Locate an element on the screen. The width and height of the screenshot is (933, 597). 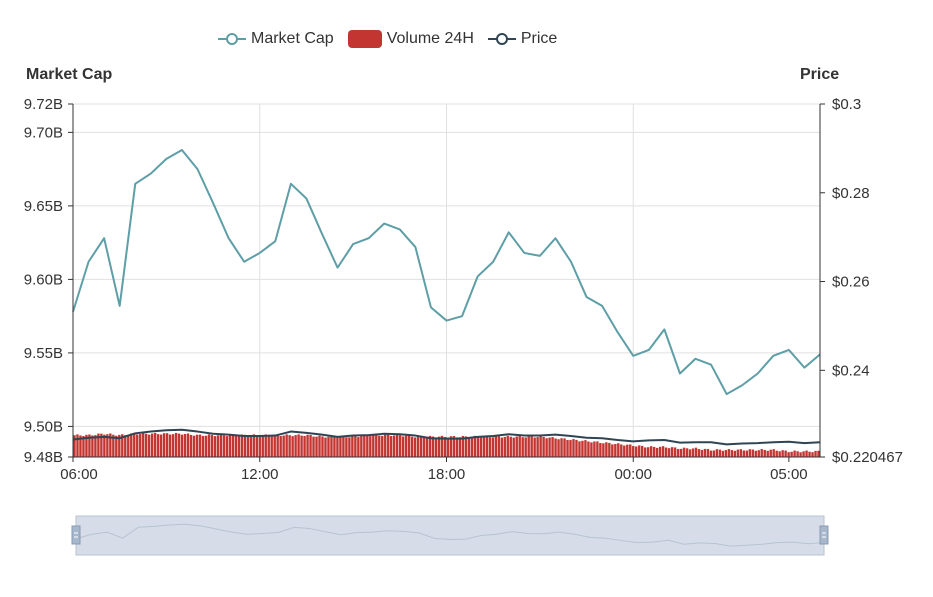
slider-right-handle is located at coordinates (824, 535).